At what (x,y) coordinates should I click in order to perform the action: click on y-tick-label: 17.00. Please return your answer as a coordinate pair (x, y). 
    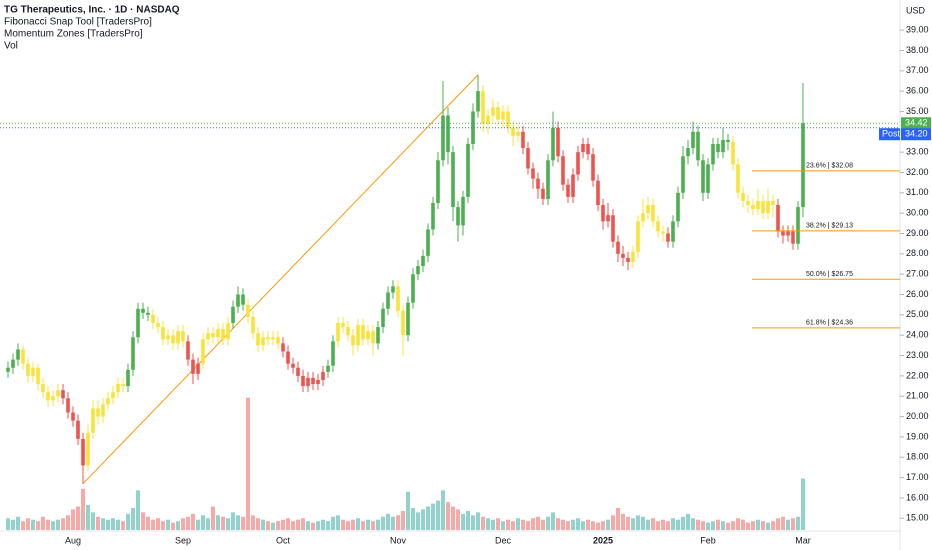
    Looking at the image, I should click on (917, 477).